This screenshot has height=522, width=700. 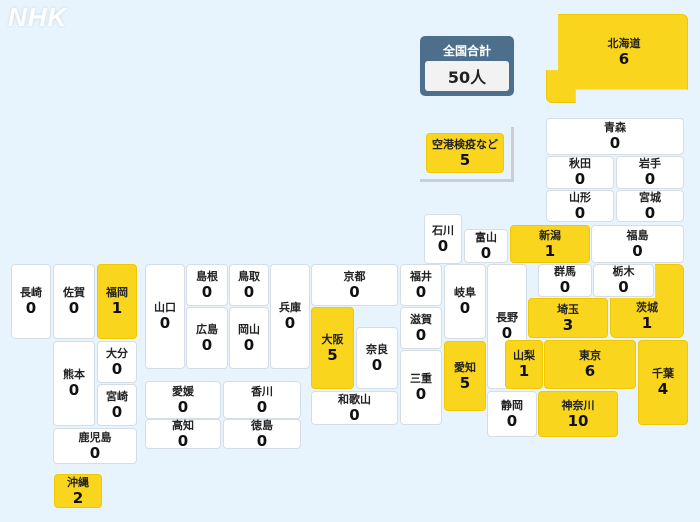 I want to click on prefecture-tile-wakayama: 和歌山 0, so click(x=354, y=408).